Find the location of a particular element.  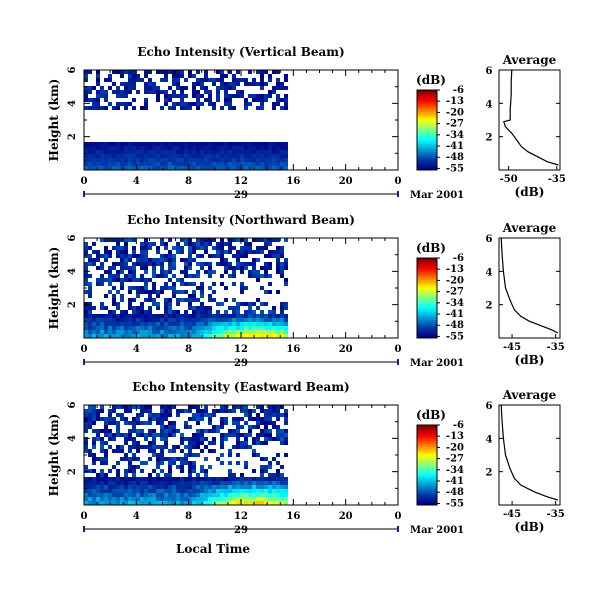

colorbar-band is located at coordinates (427, 426).